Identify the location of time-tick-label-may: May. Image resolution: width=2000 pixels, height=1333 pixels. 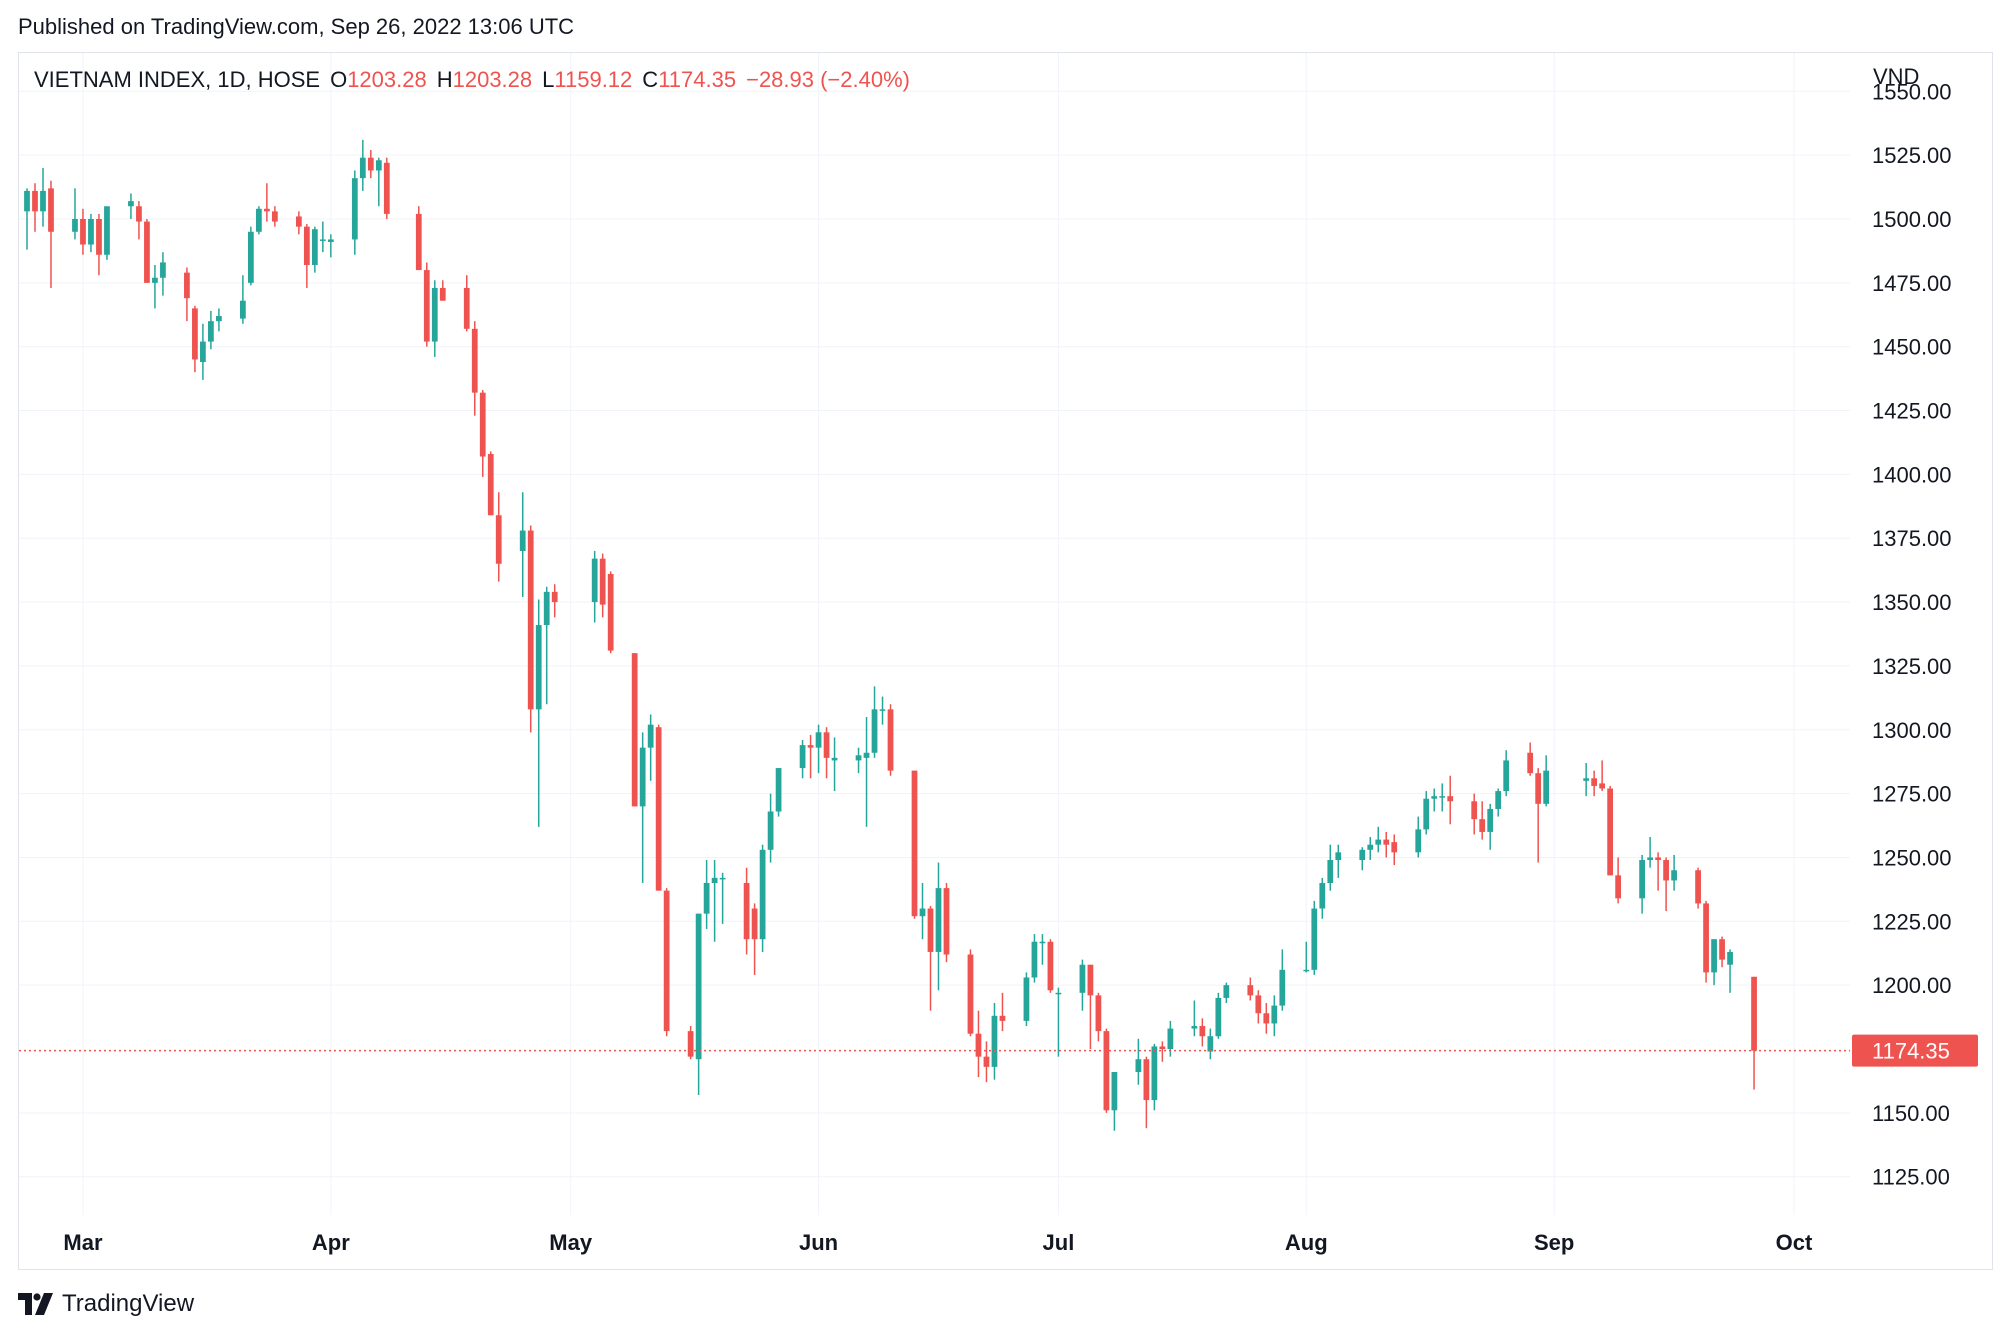
(571, 1242).